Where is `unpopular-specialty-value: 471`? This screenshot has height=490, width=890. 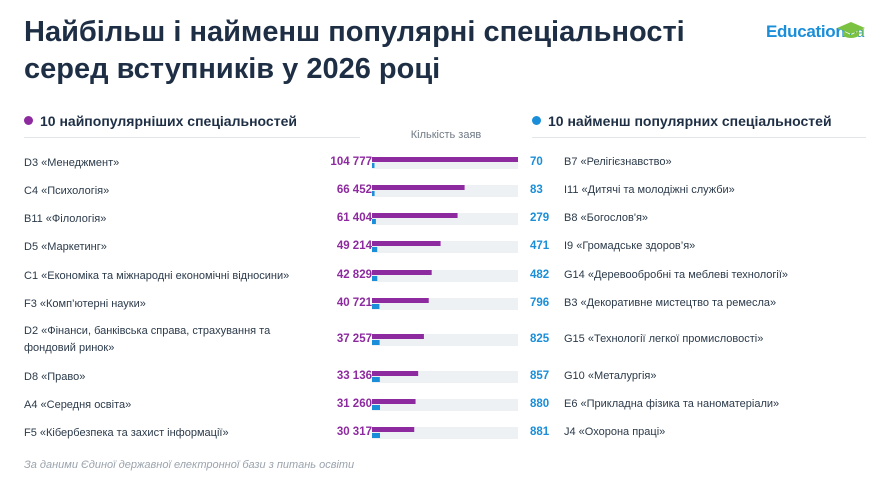 unpopular-specialty-value: 471 is located at coordinates (540, 246).